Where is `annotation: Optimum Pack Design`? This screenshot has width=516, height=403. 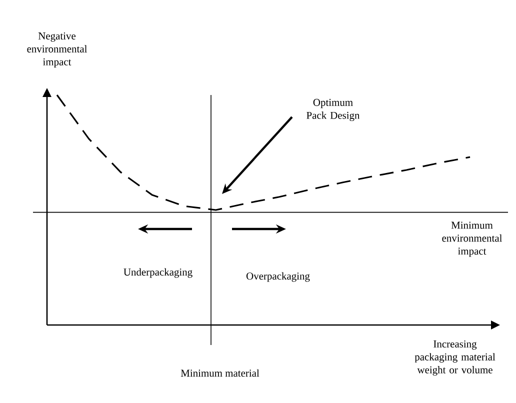 annotation: Optimum Pack Design is located at coordinates (333, 110).